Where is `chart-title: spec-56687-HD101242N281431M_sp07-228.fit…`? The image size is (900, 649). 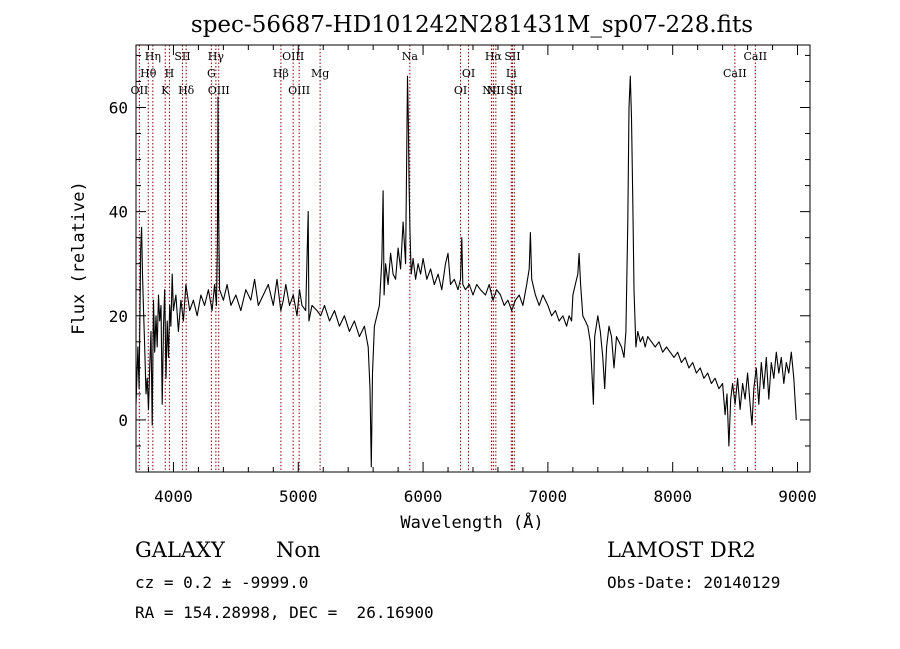
chart-title: spec-56687-HD101242N281431M_sp07-228.fit… is located at coordinates (472, 25).